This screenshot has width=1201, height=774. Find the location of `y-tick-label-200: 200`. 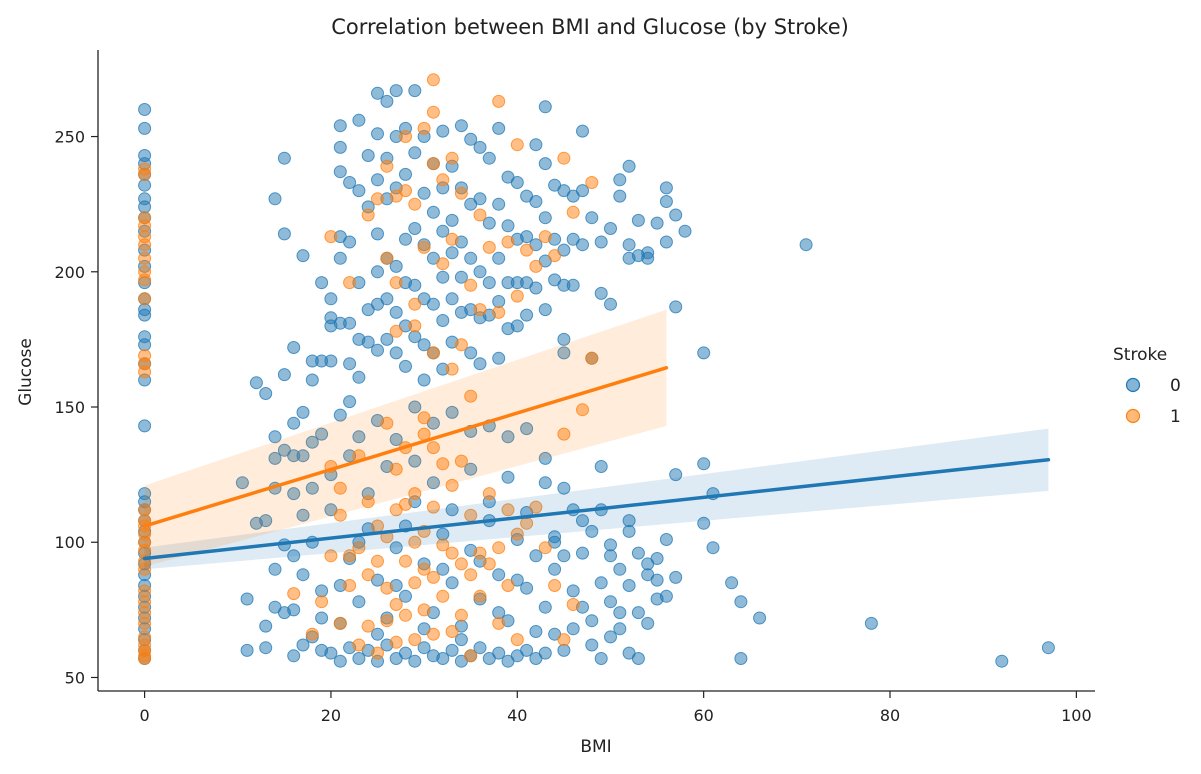

y-tick-label-200: 200 is located at coordinates (69, 272).